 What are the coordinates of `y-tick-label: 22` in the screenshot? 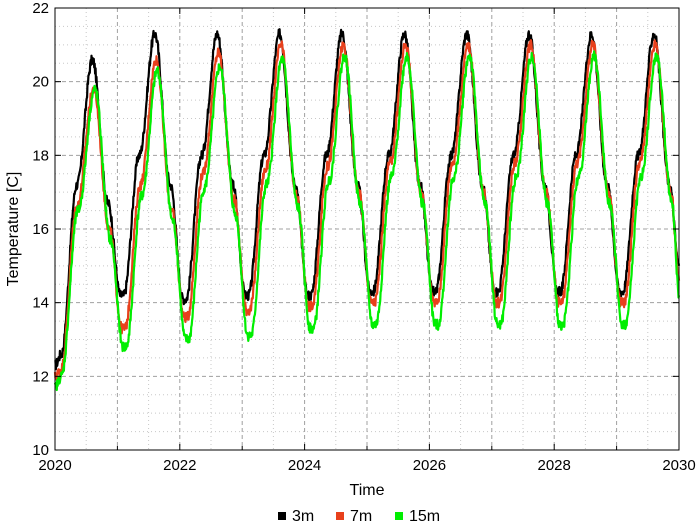 It's located at (40, 8).